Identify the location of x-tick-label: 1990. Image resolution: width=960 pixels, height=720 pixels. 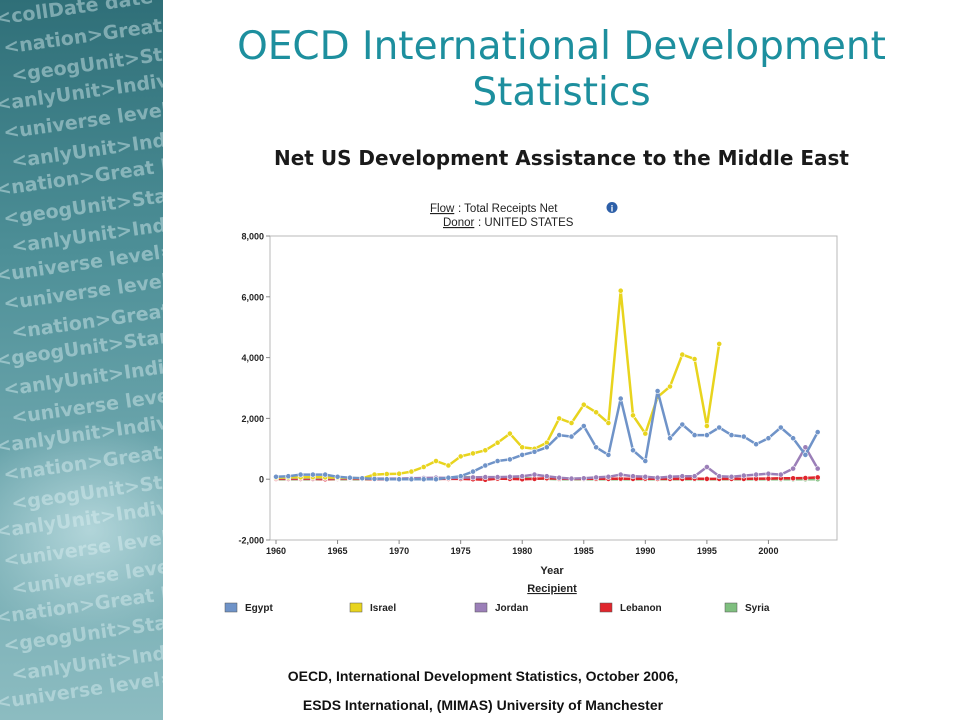
(645, 551).